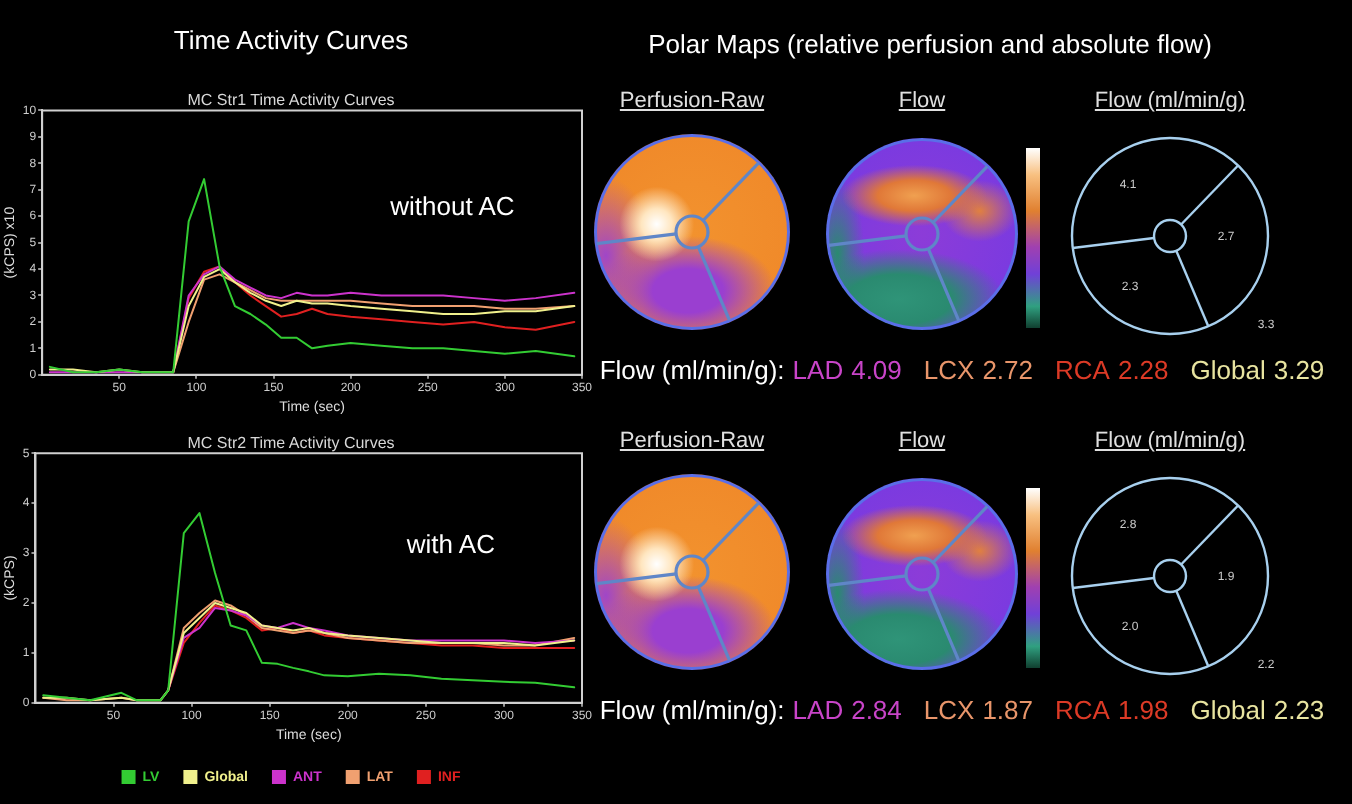 This screenshot has width=1352, height=804. What do you see at coordinates (876, 710) in the screenshot?
I see `data-label: 2.84` at bounding box center [876, 710].